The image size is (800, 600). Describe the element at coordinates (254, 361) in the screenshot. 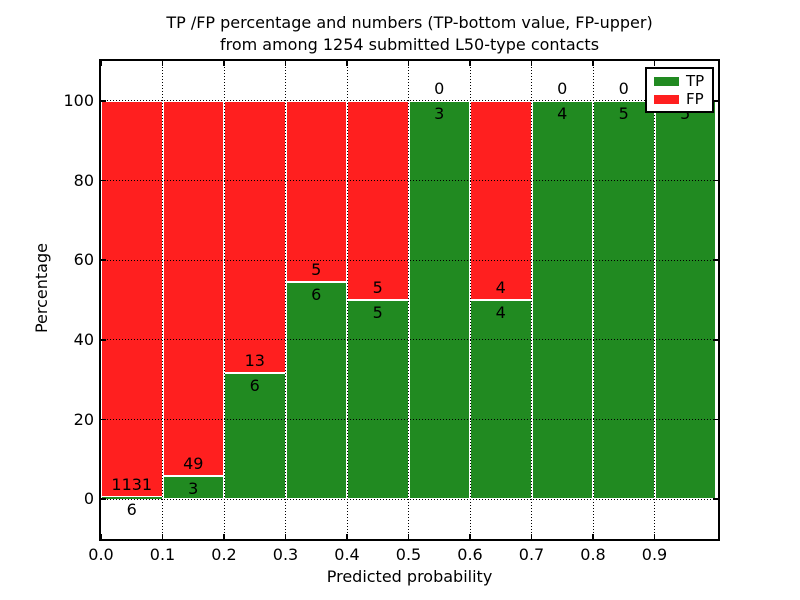

I see `fp-count-label: 13` at that location.